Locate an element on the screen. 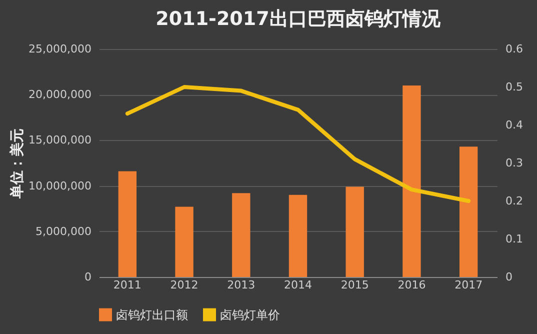 The height and width of the screenshot is (334, 537). y-tick-label: 15,000,000 is located at coordinates (60, 140).